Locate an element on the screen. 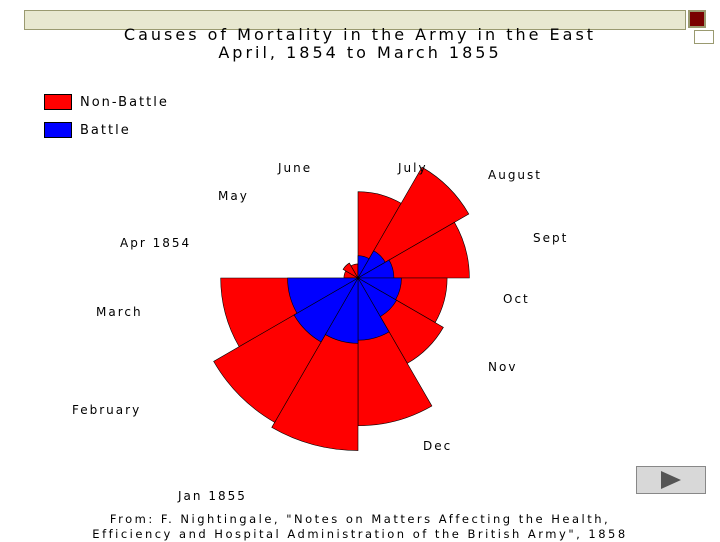 Image resolution: width=720 pixels, height=542 pixels. month-label-february: February is located at coordinates (106, 410).